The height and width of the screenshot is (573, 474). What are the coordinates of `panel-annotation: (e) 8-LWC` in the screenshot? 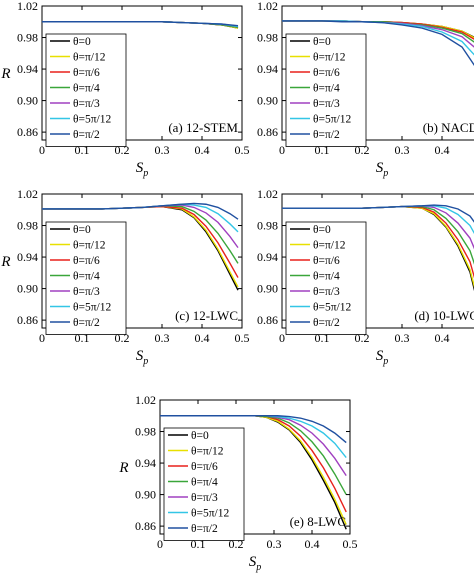 It's located at (318, 521).